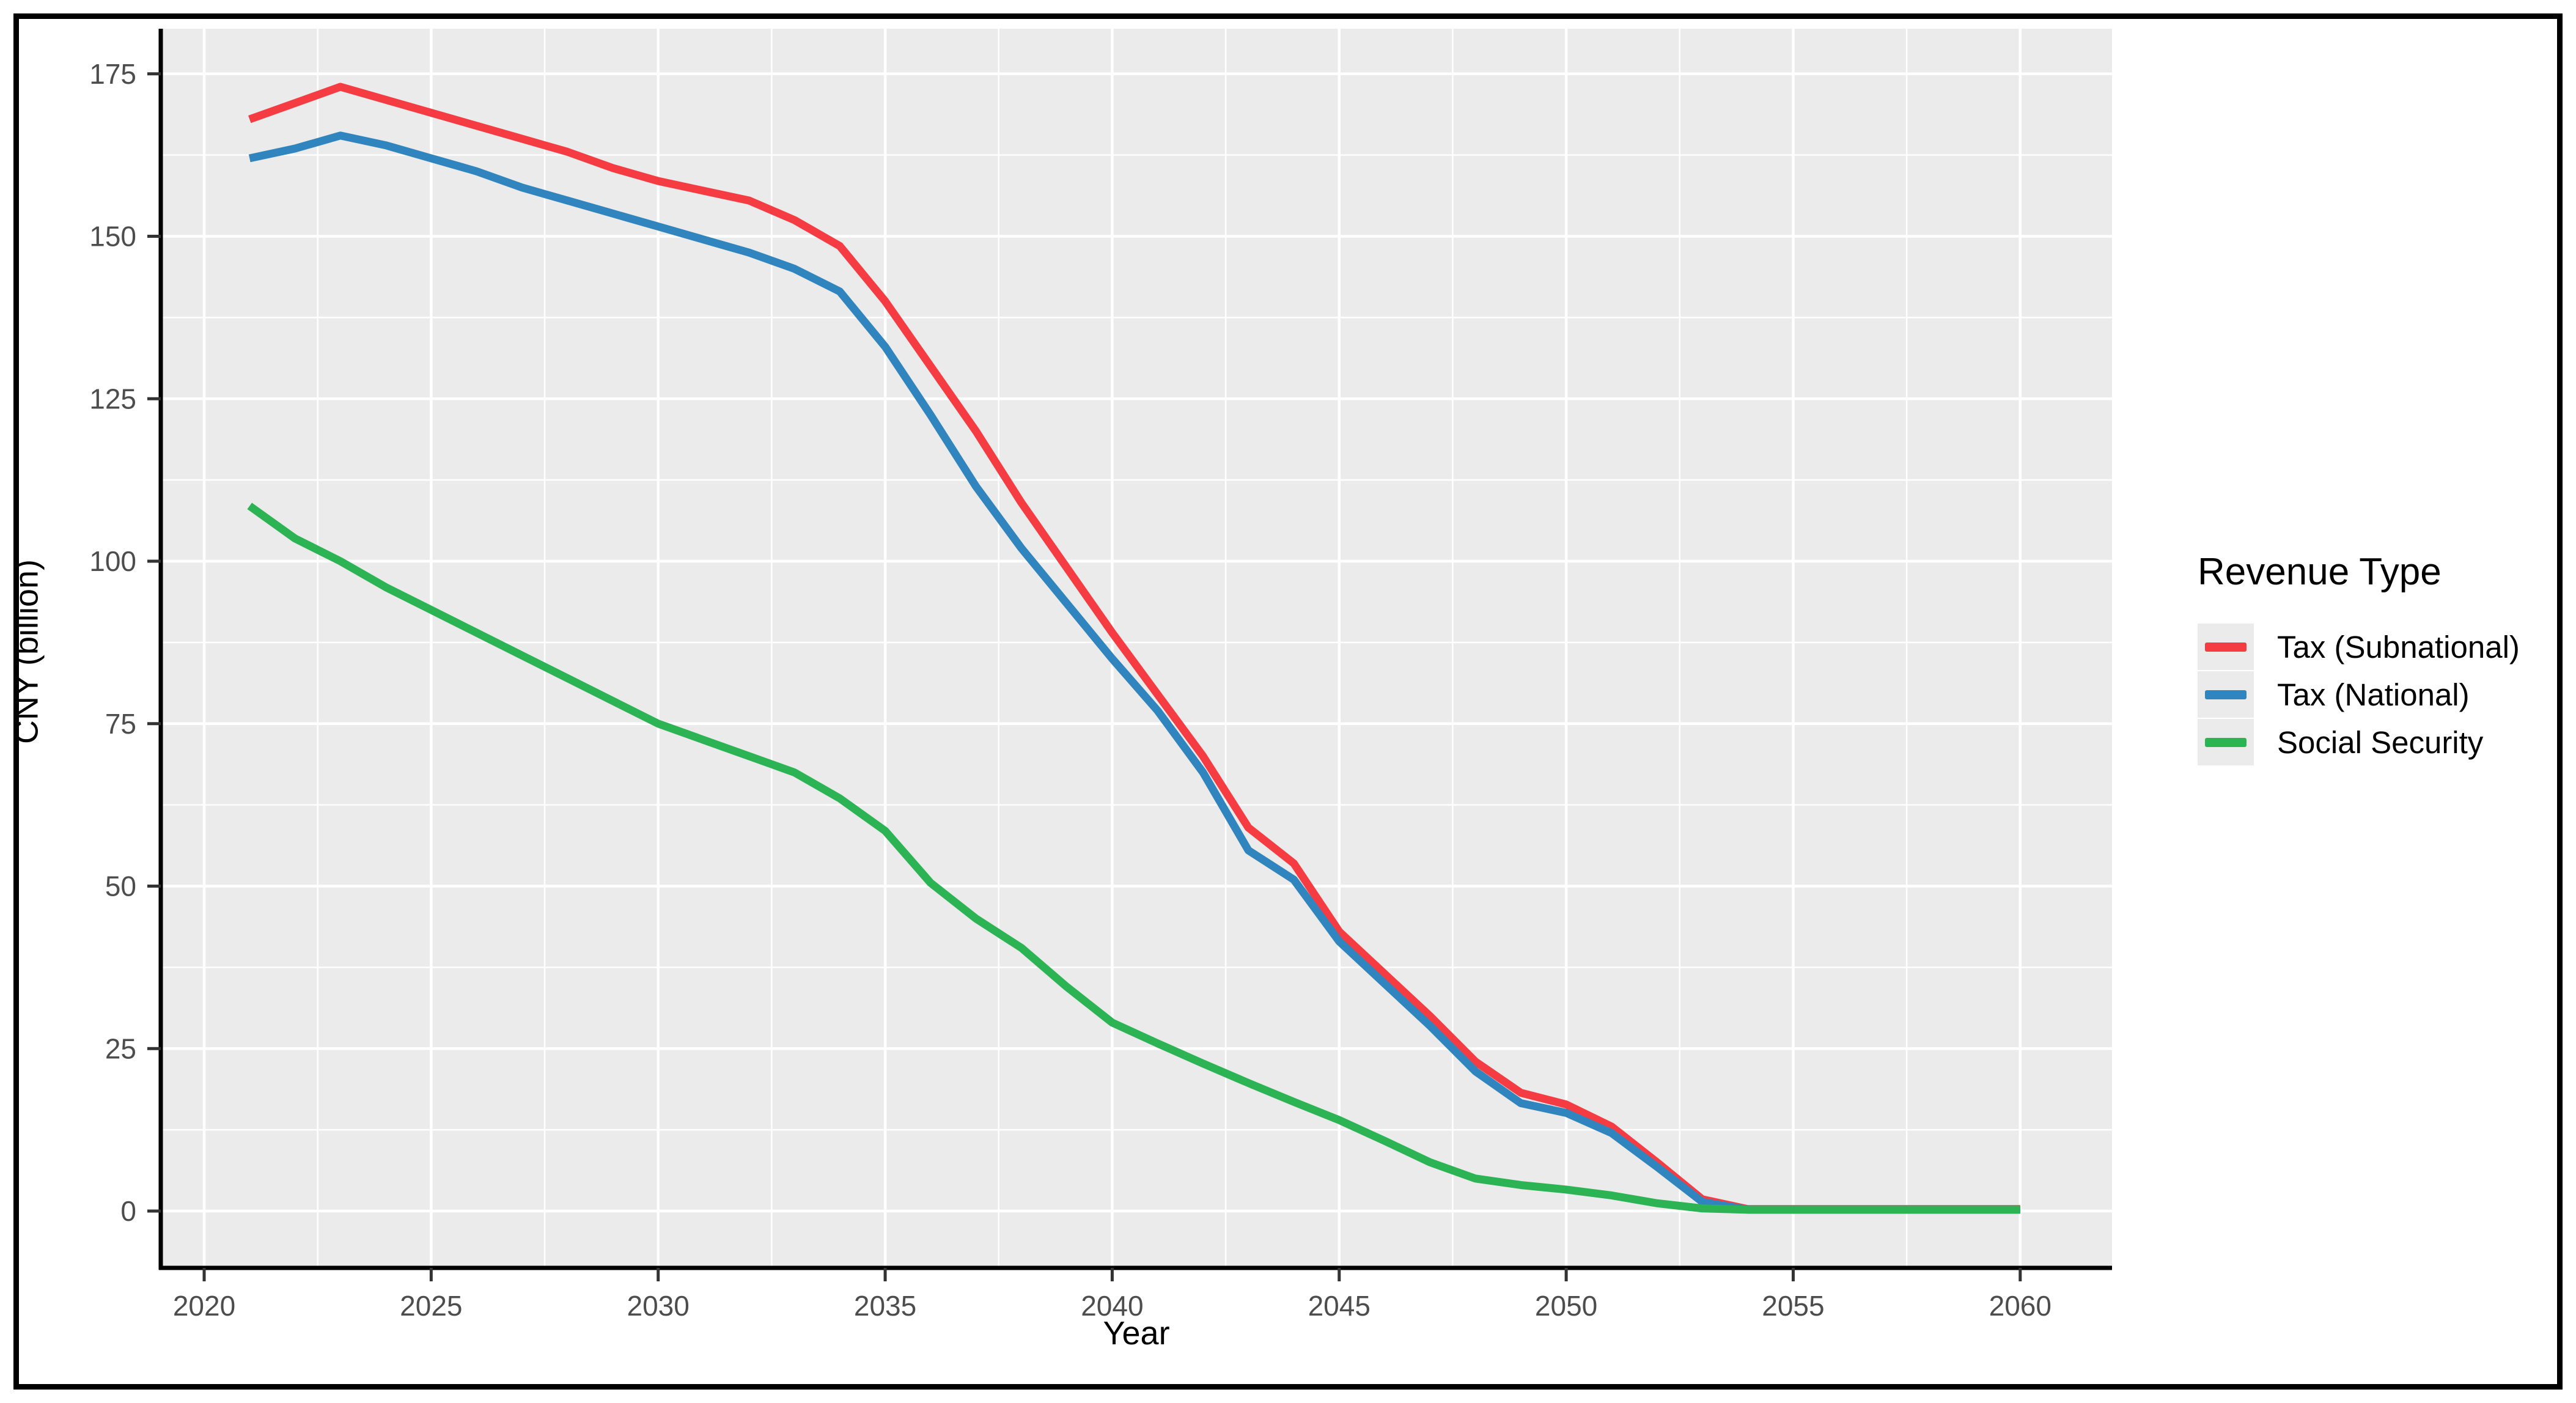  I want to click on y-tick-label: 100, so click(112, 561).